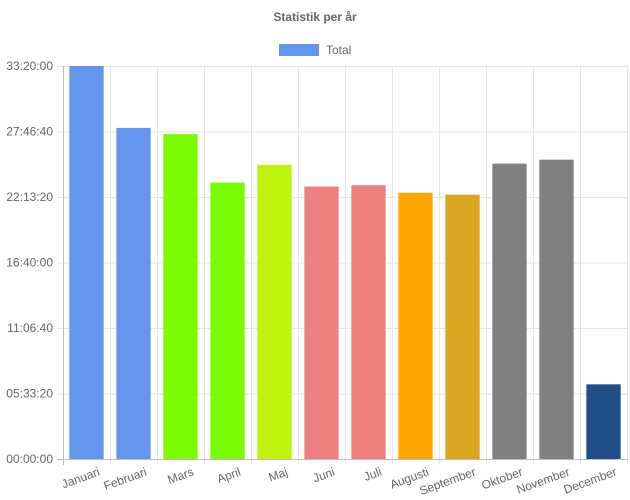 This screenshot has width=630, height=500. I want to click on legend: Total, so click(315, 50).